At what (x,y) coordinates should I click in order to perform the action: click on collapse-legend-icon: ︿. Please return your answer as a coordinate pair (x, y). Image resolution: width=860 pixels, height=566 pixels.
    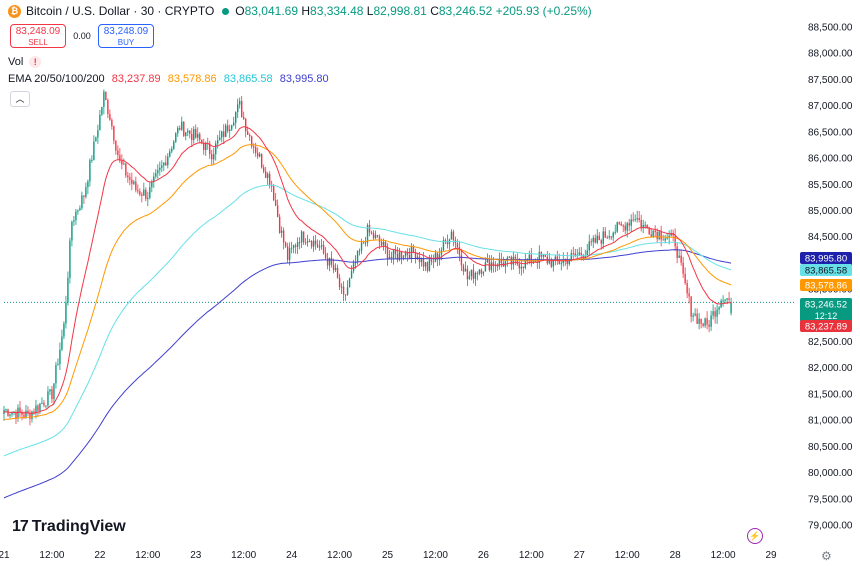
    Looking at the image, I should click on (20, 99).